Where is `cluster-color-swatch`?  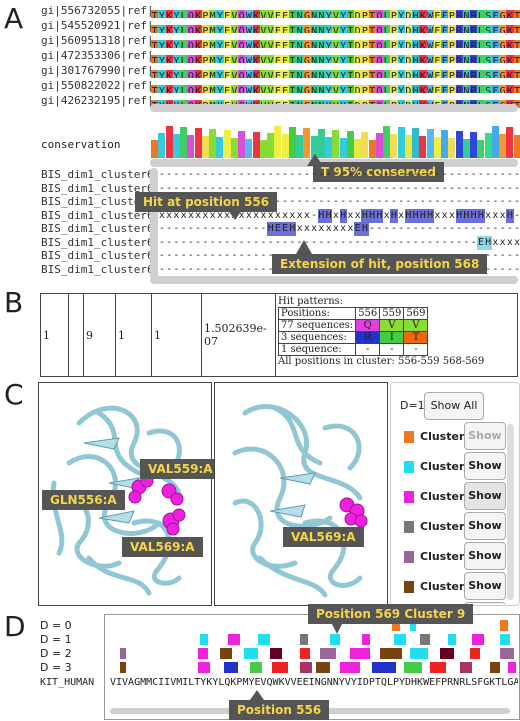 cluster-color-swatch is located at coordinates (409, 437).